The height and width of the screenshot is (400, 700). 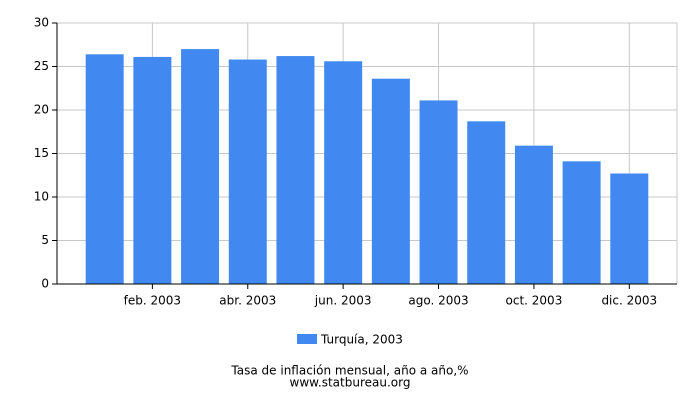 What do you see at coordinates (350, 383) in the screenshot?
I see `source: www.statbureau.org` at bounding box center [350, 383].